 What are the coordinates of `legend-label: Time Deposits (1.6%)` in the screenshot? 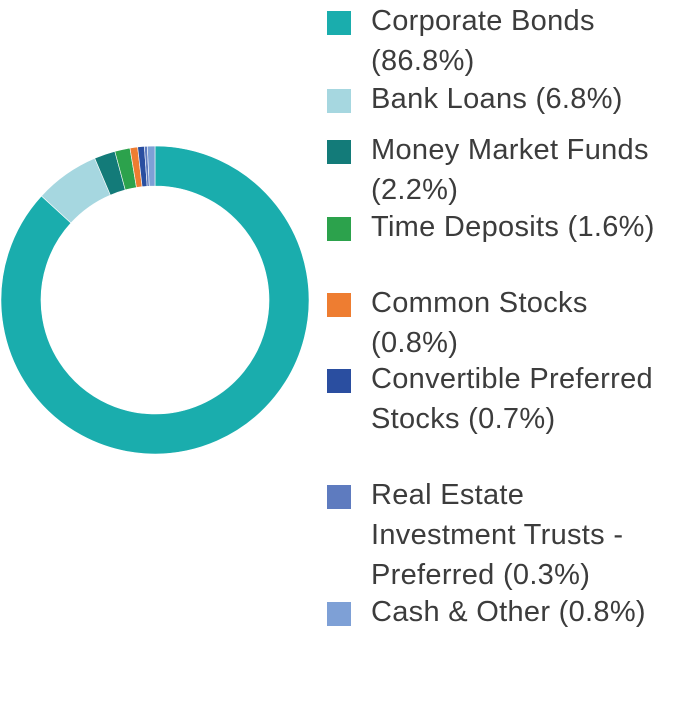 It's located at (513, 227).